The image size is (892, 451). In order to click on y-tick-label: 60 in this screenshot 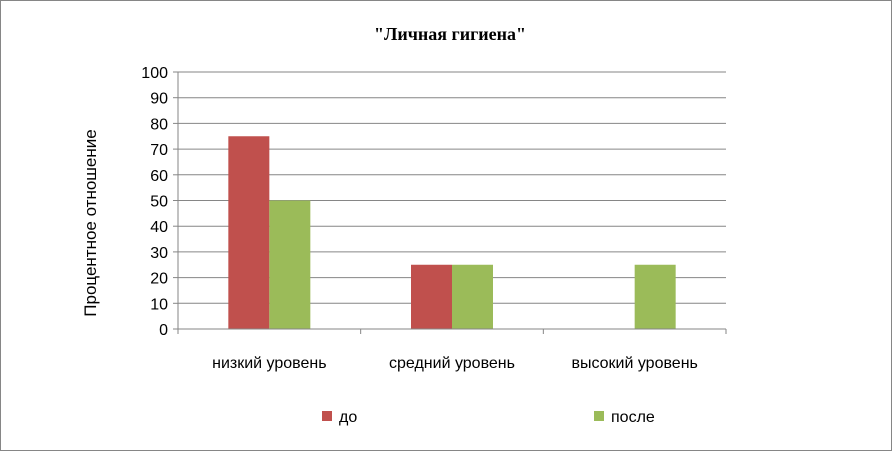, I will do `click(159, 176)`.